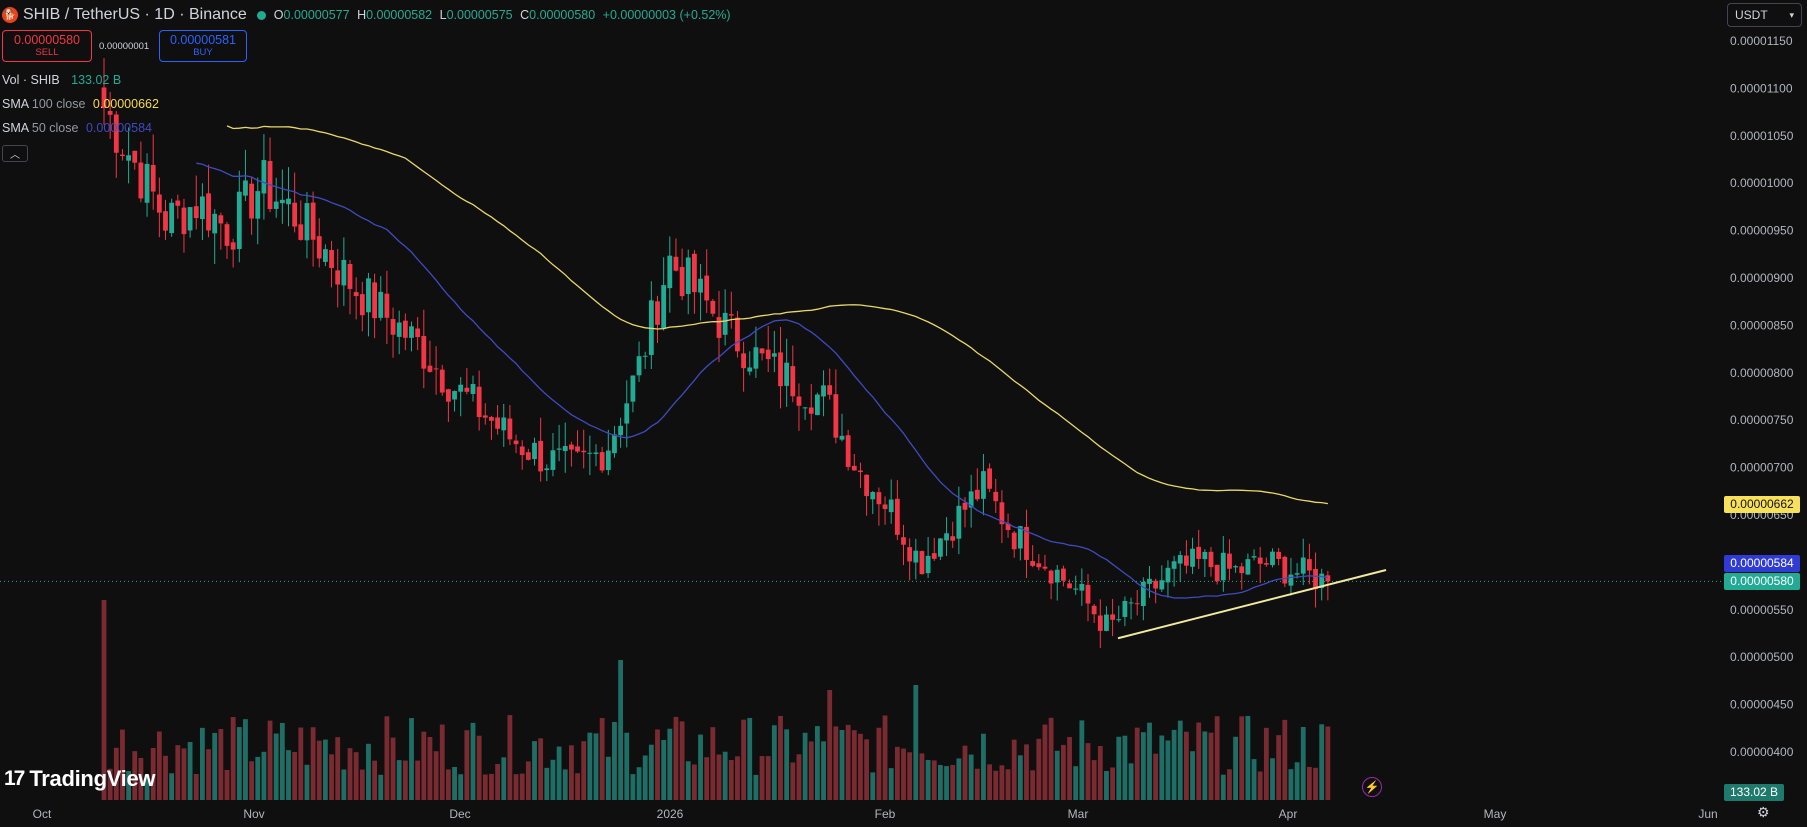 This screenshot has width=1807, height=827. I want to click on spread-value: 0.00000001, so click(124, 46).